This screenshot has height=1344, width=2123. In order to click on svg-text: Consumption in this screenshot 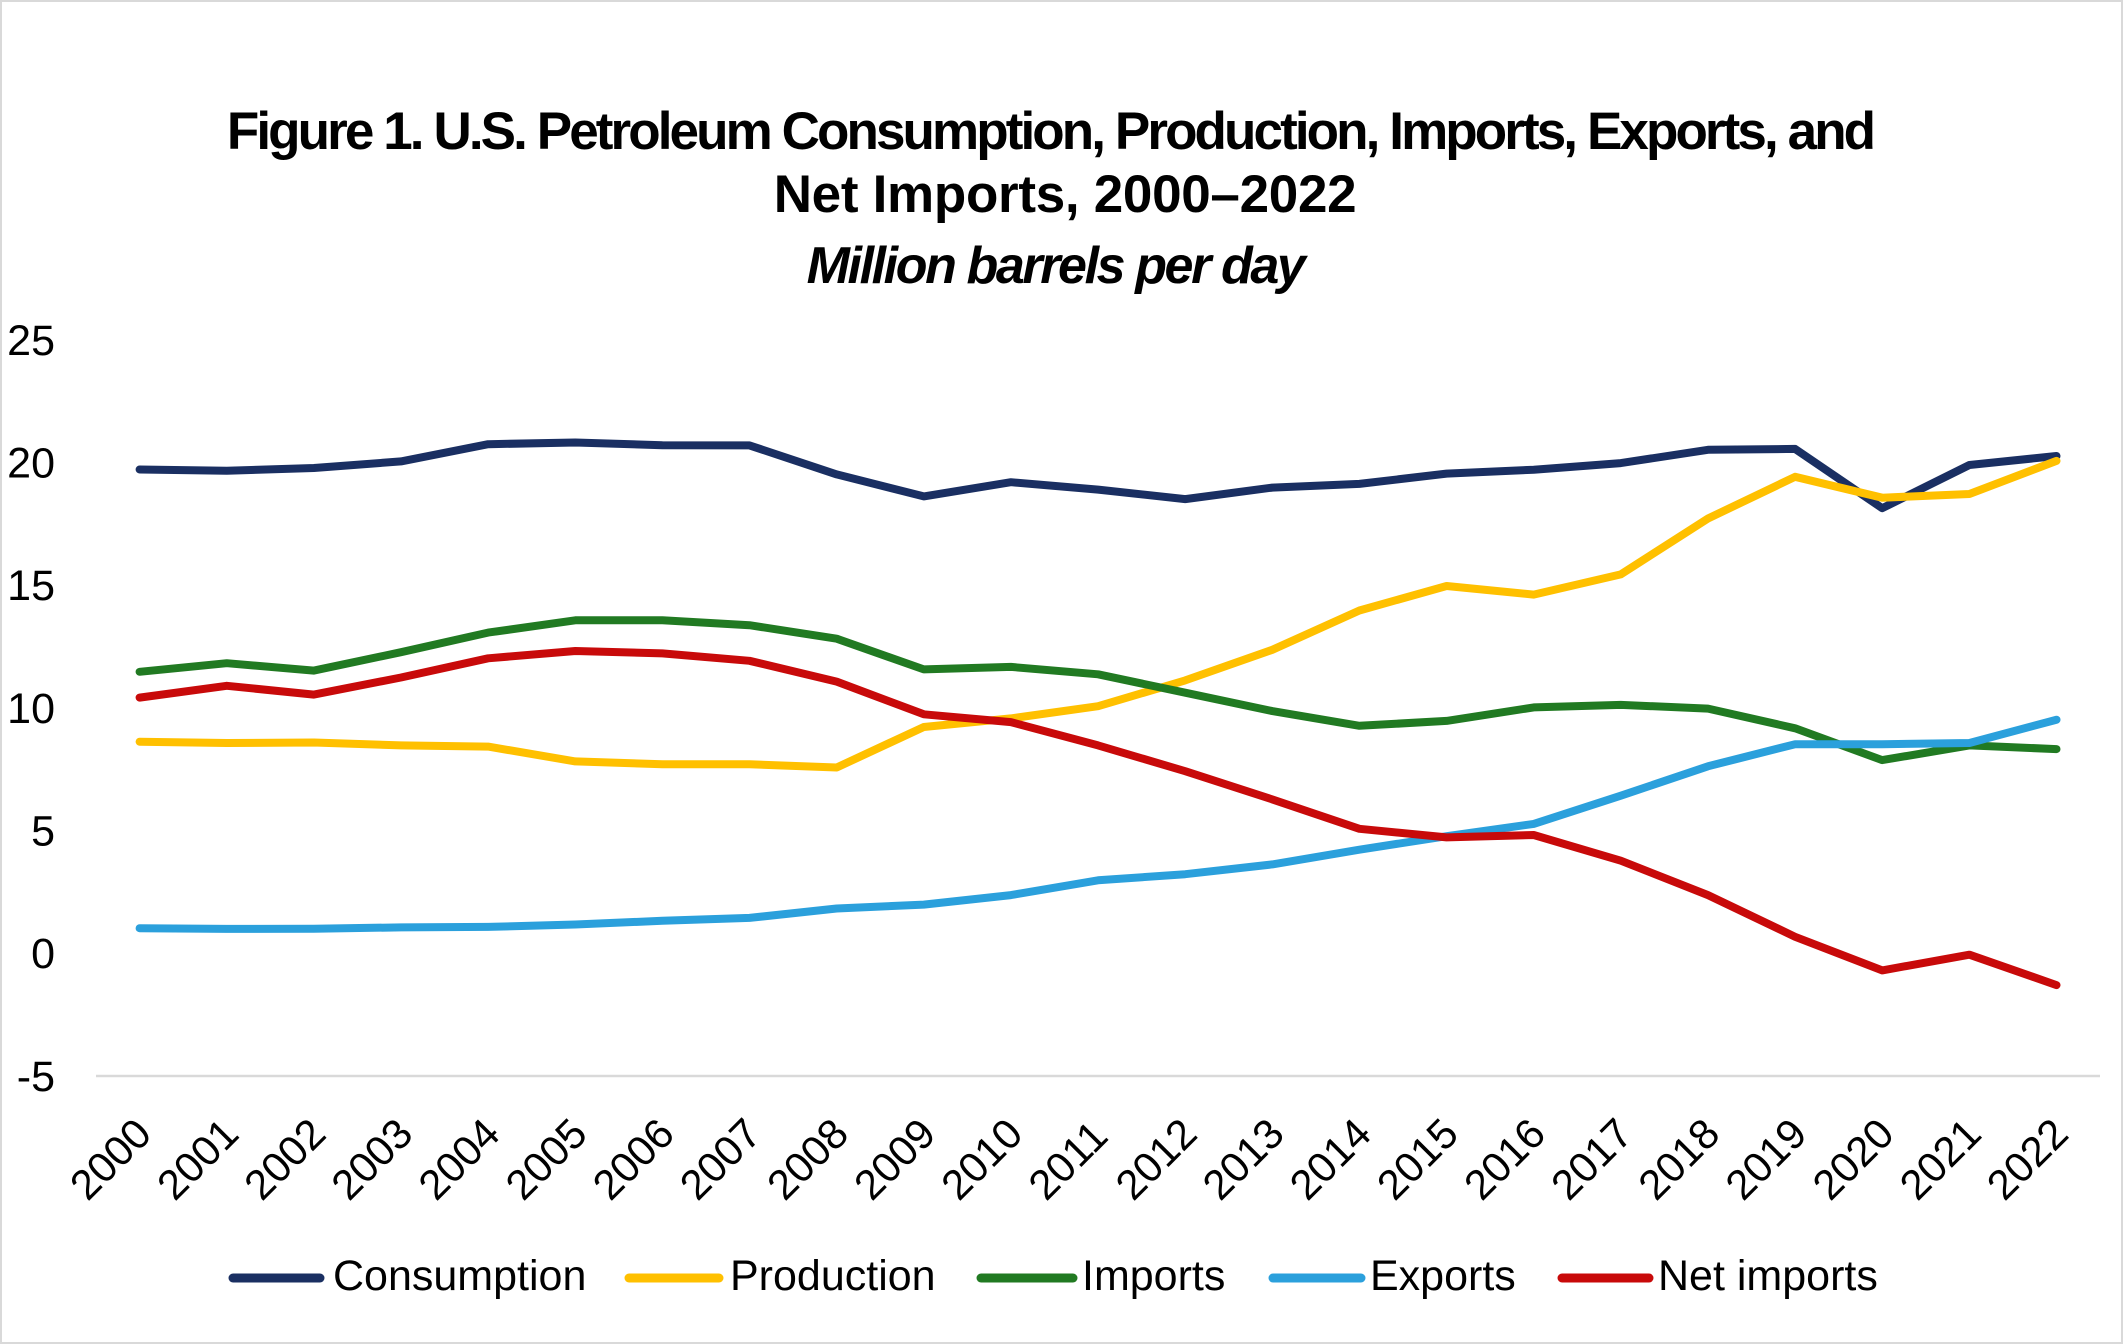, I will do `click(459, 1276)`.